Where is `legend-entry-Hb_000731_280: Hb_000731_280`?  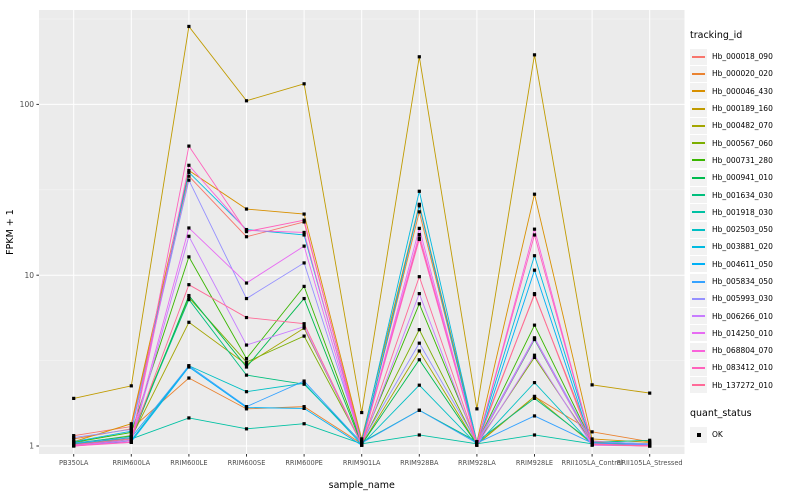
legend-entry-Hb_000731_280: Hb_000731_280 is located at coordinates (744, 160).